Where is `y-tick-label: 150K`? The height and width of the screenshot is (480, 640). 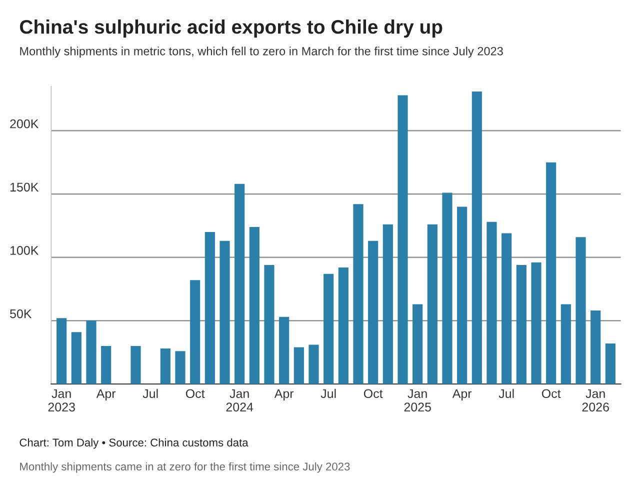 y-tick-label: 150K is located at coordinates (24, 187).